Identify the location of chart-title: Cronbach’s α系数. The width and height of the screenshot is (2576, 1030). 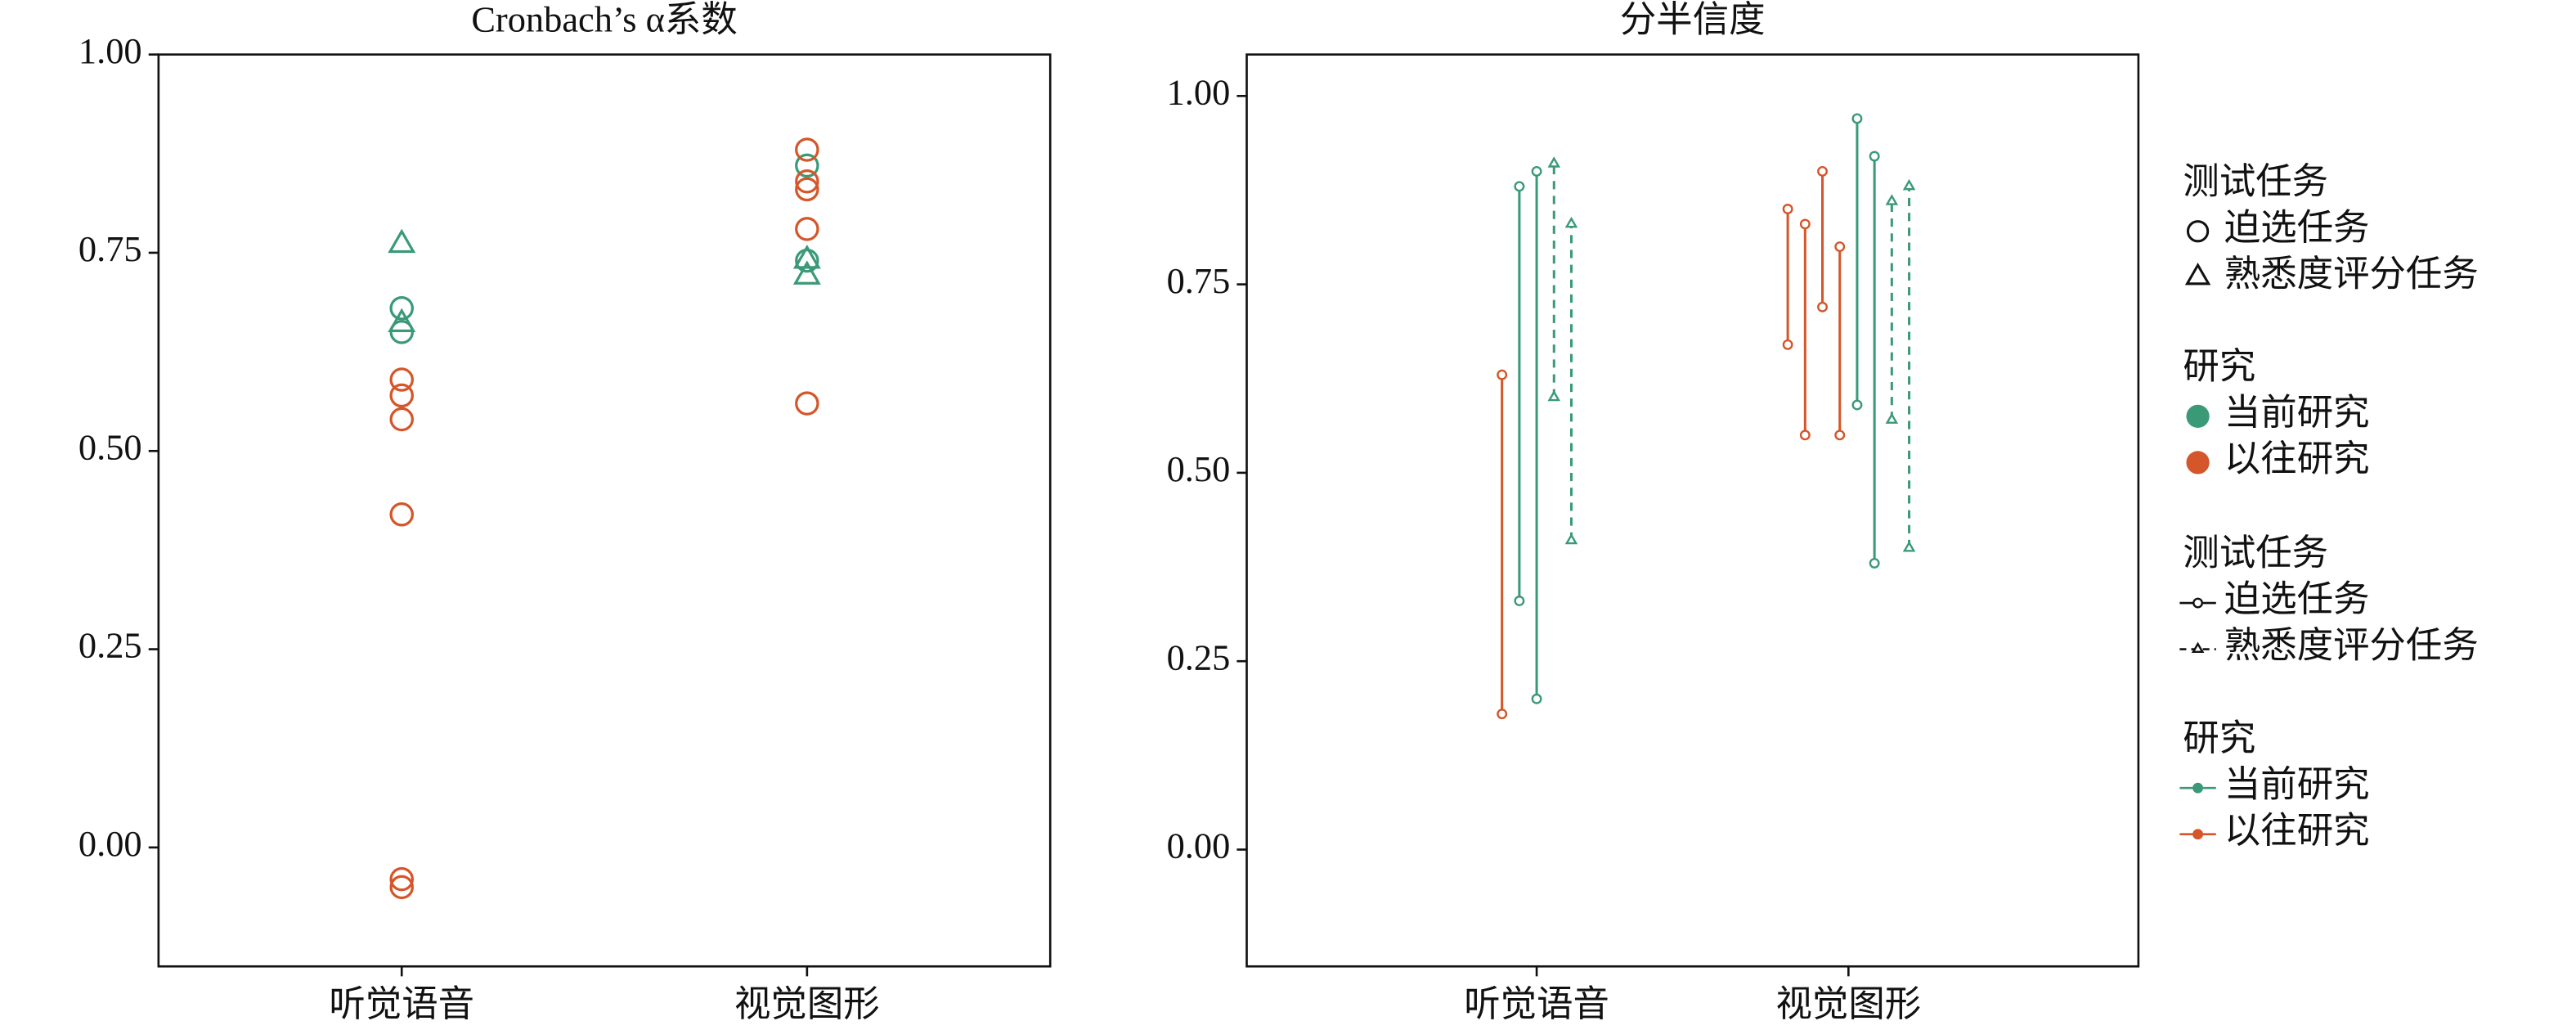
(604, 19).